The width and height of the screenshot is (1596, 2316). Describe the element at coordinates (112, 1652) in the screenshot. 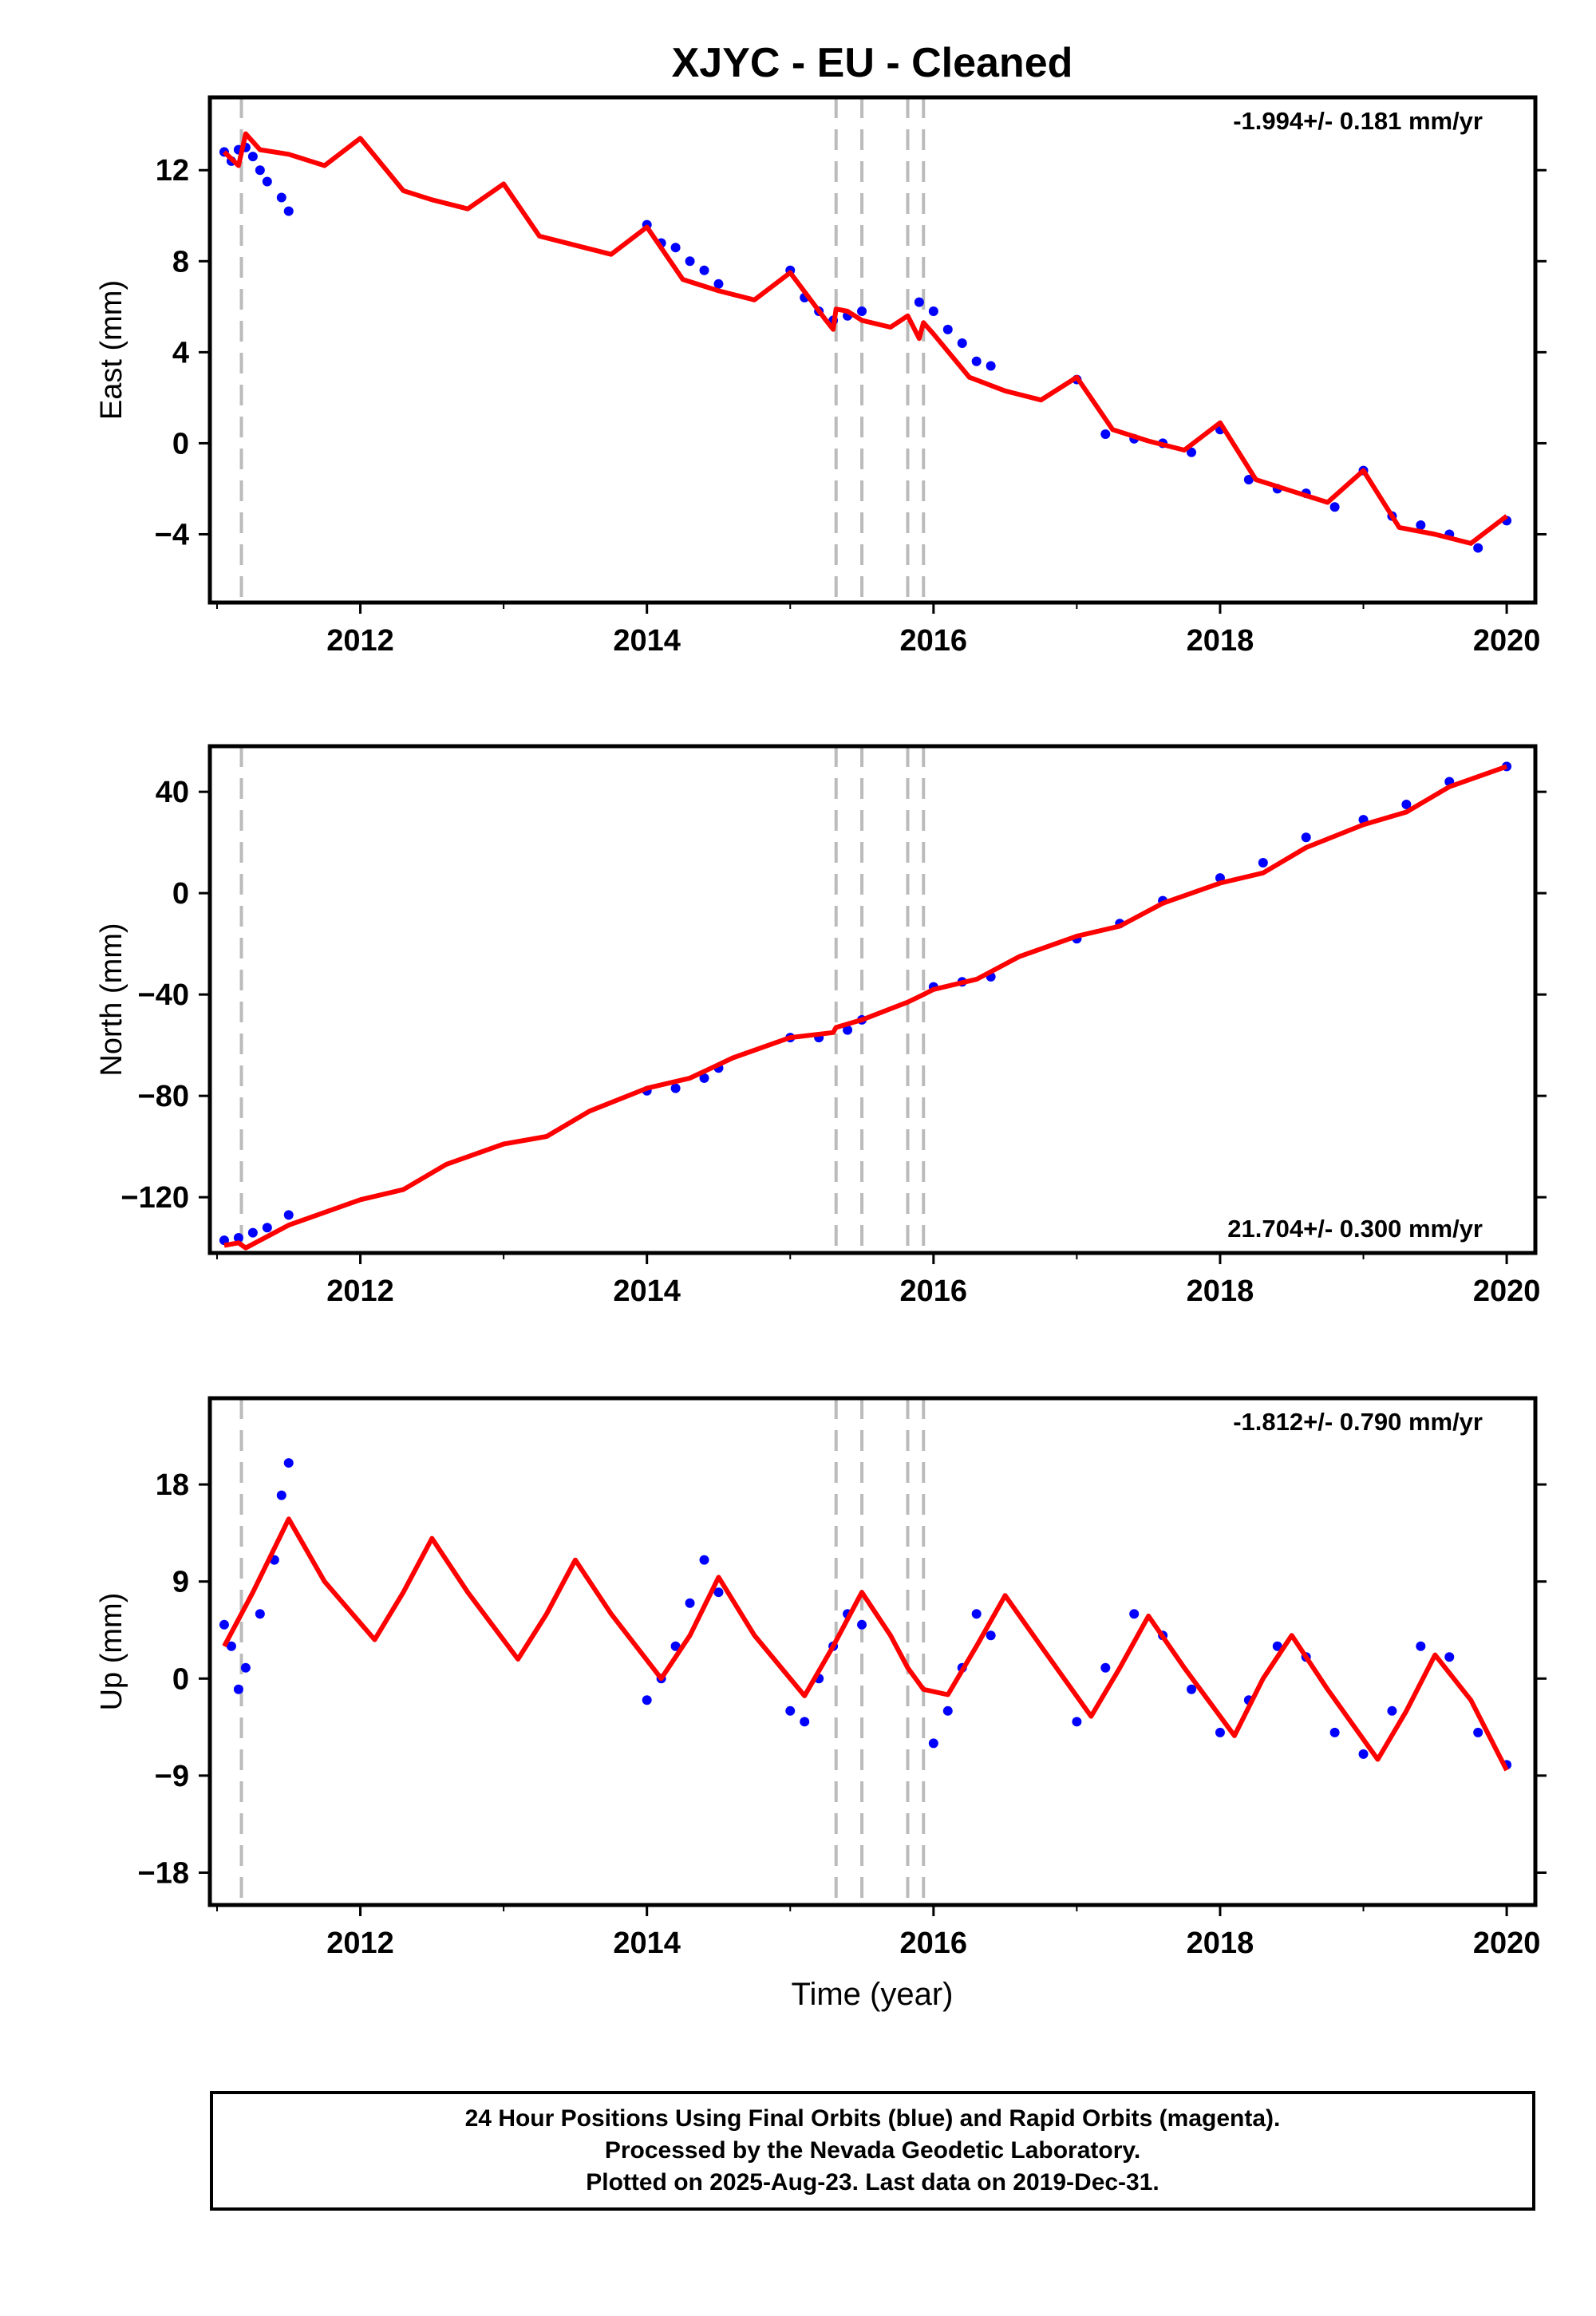

I see `y-axis-label: Up (mm)` at that location.